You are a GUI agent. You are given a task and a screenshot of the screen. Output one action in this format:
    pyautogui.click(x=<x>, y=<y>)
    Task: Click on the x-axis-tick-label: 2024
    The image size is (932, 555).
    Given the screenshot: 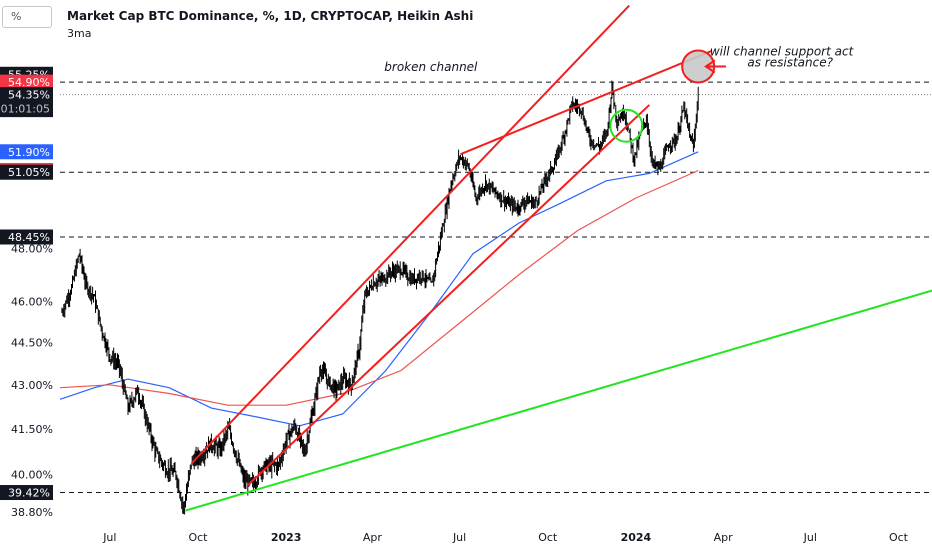 What is the action you would take?
    pyautogui.click(x=636, y=537)
    